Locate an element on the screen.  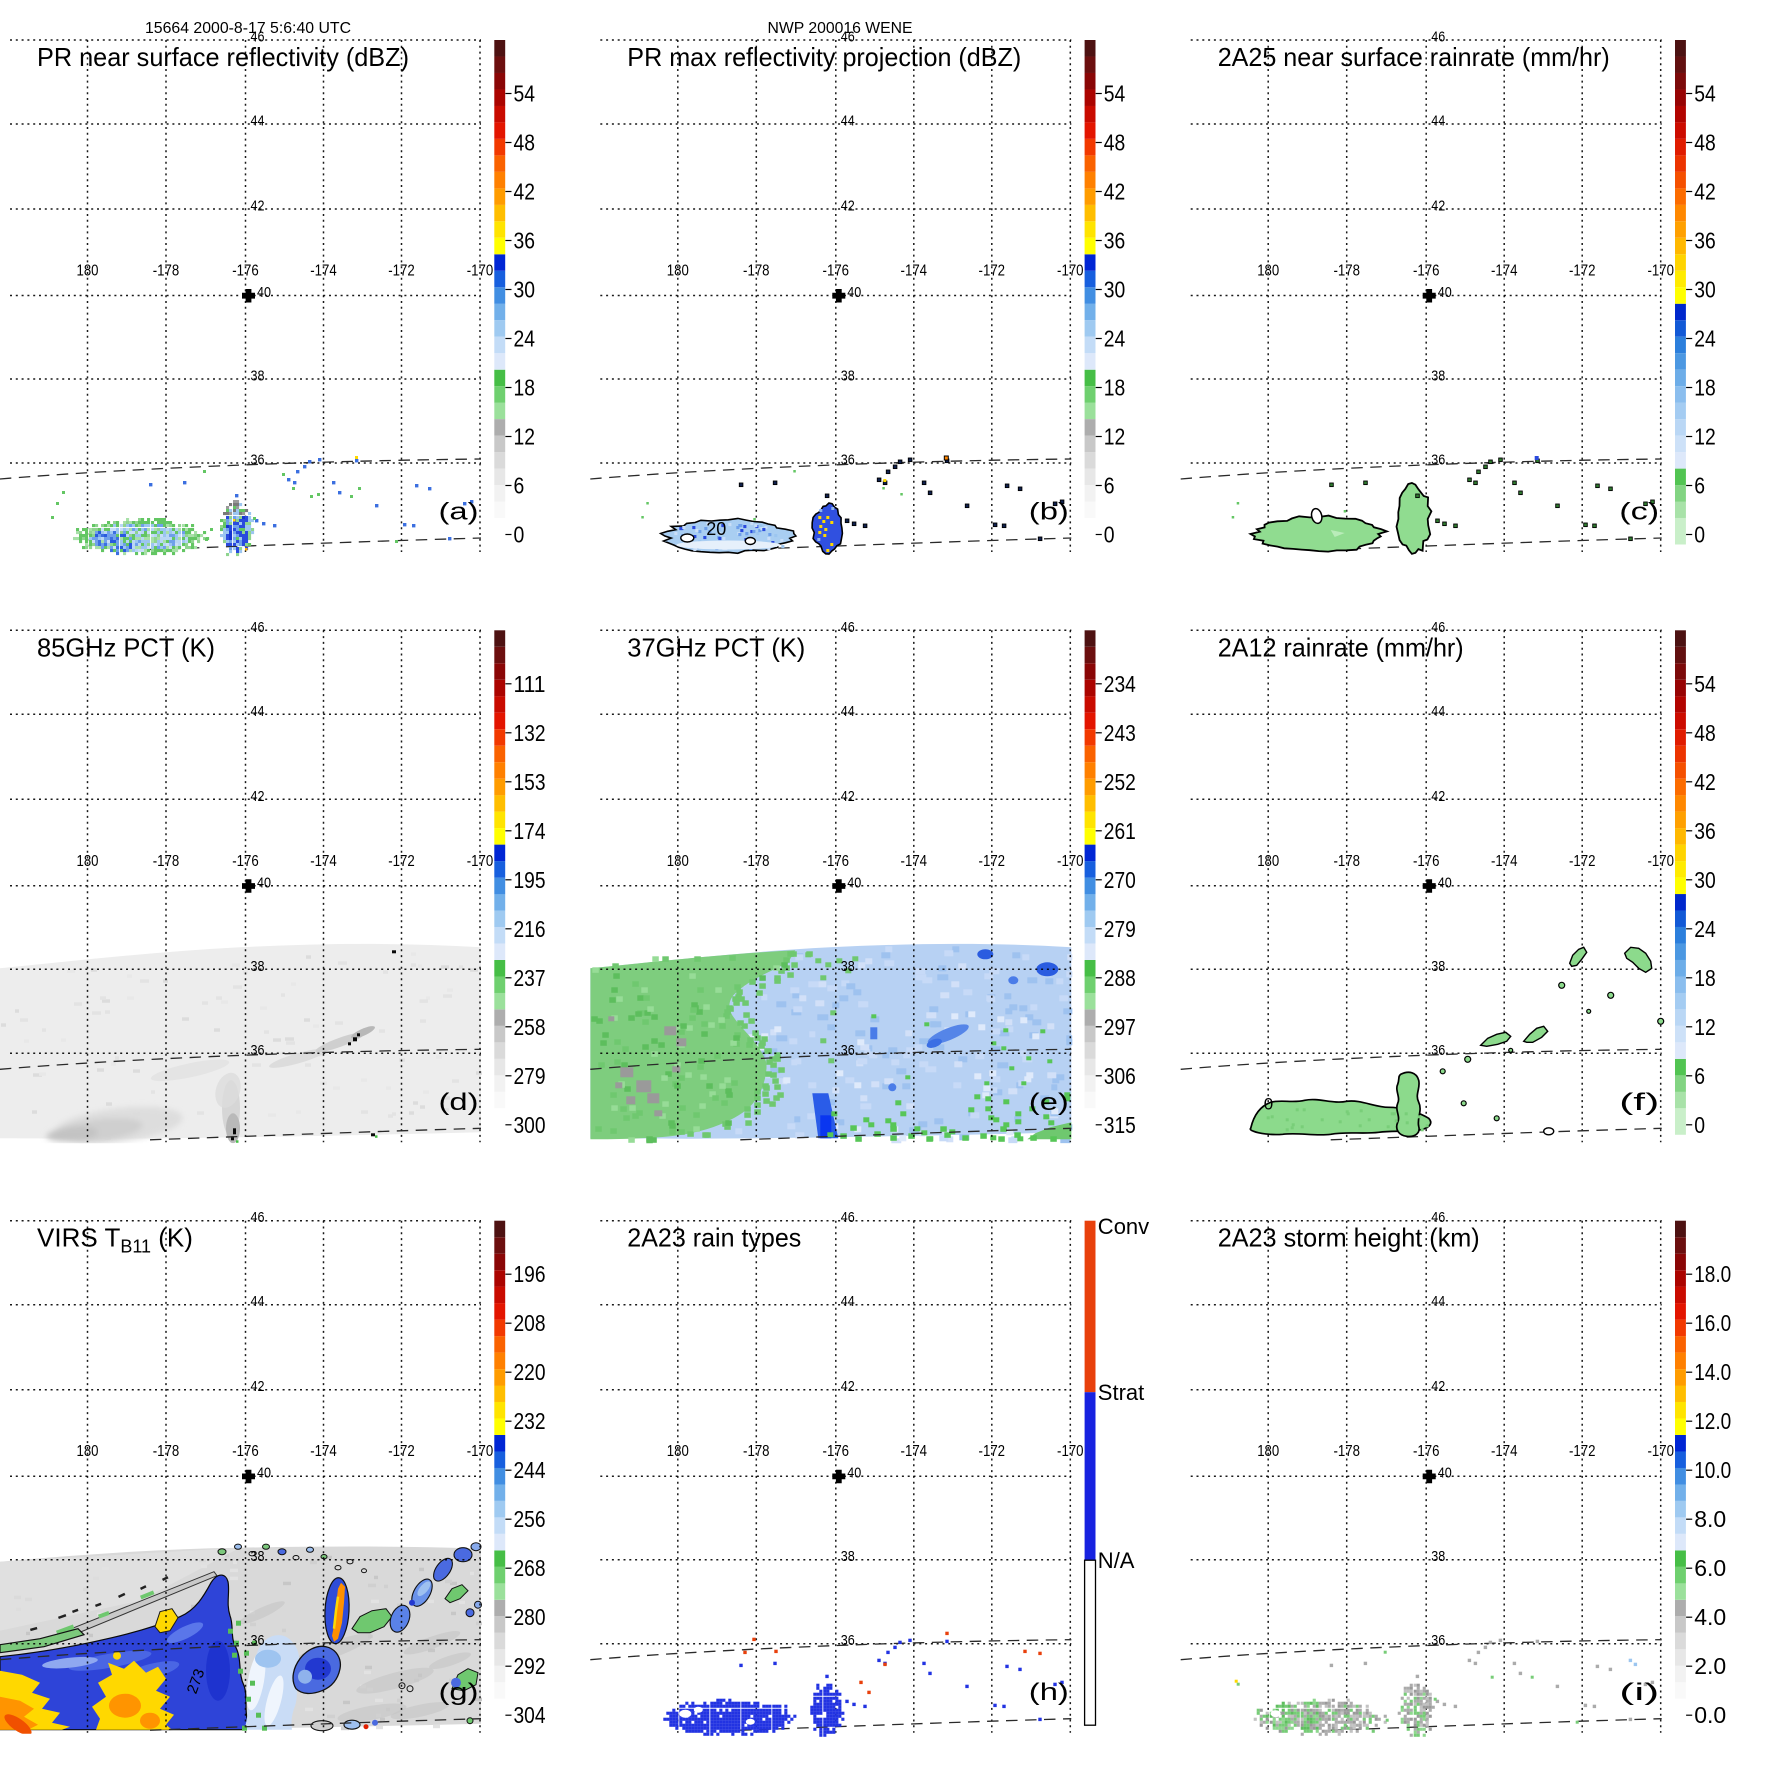
svg-text: 234 is located at coordinates (1120, 684).